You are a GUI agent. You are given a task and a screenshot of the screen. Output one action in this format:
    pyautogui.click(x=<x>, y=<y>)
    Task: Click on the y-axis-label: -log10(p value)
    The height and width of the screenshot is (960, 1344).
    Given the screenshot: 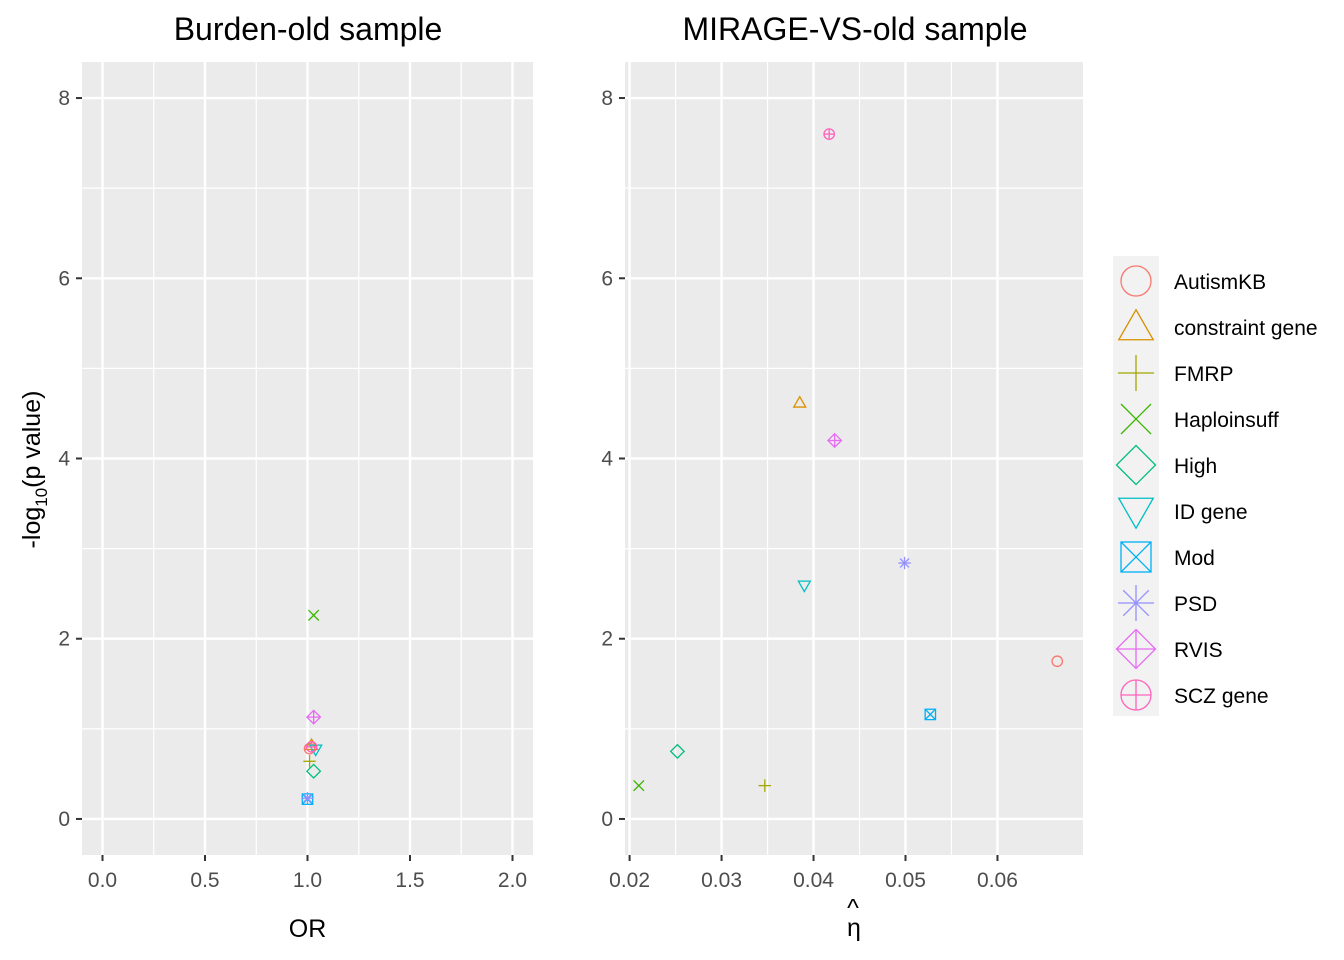 What is the action you would take?
    pyautogui.click(x=34, y=470)
    